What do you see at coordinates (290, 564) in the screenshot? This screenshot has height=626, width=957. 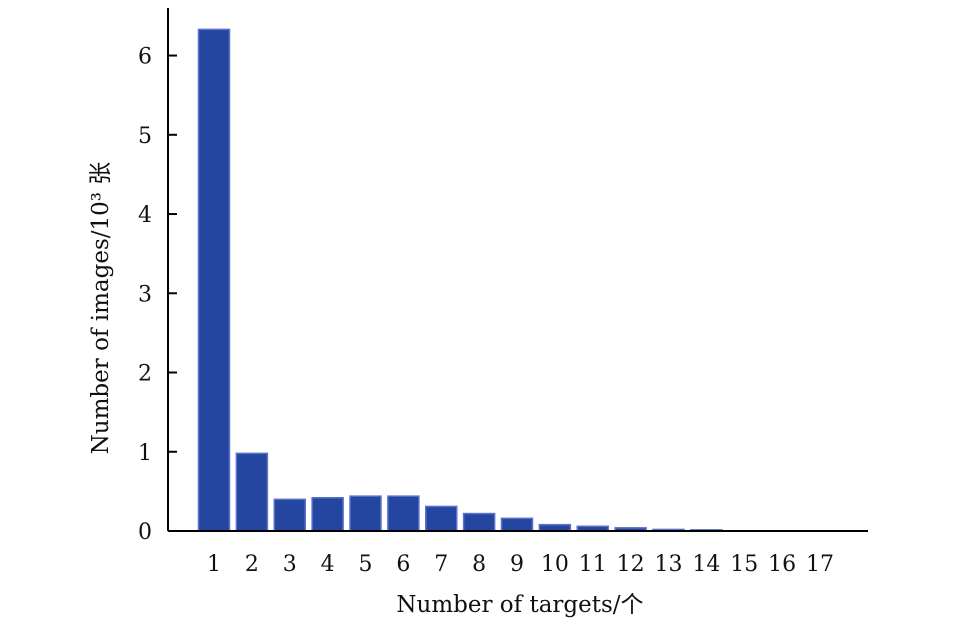 I see `x-tick-label: 3` at bounding box center [290, 564].